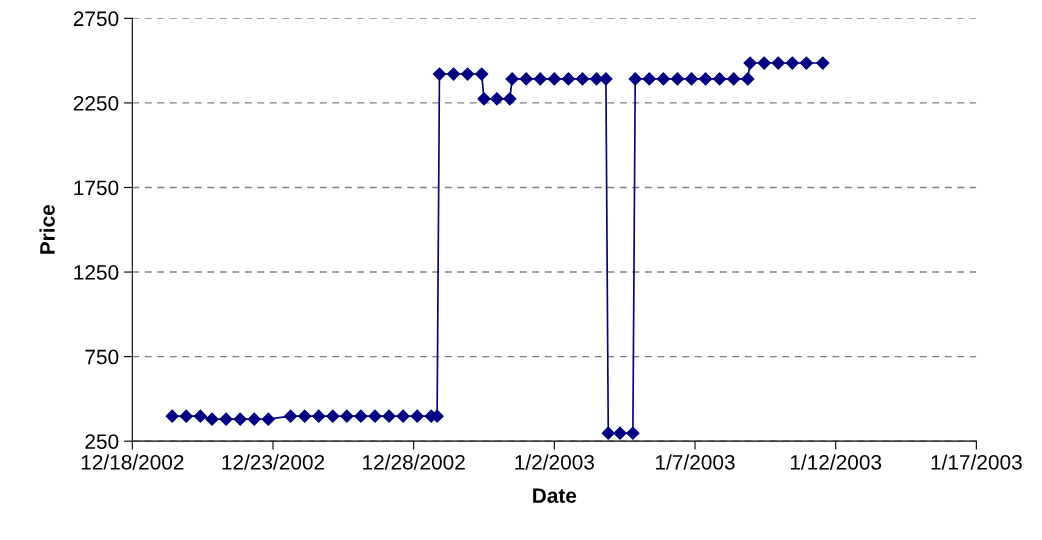 The height and width of the screenshot is (540, 1042). Describe the element at coordinates (555, 495) in the screenshot. I see `x-axis-title: Date` at that location.